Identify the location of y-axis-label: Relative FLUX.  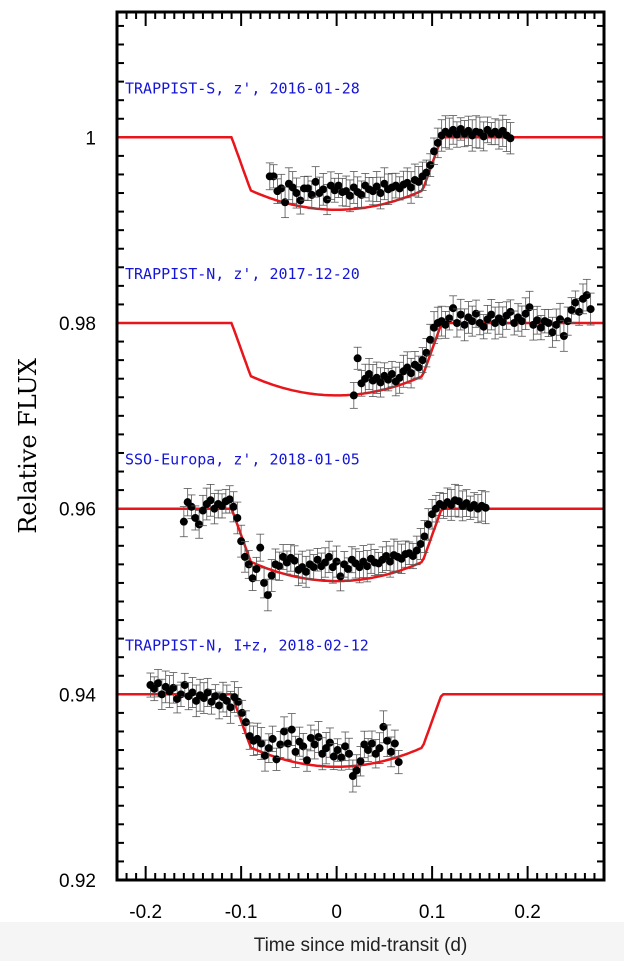
(28, 446).